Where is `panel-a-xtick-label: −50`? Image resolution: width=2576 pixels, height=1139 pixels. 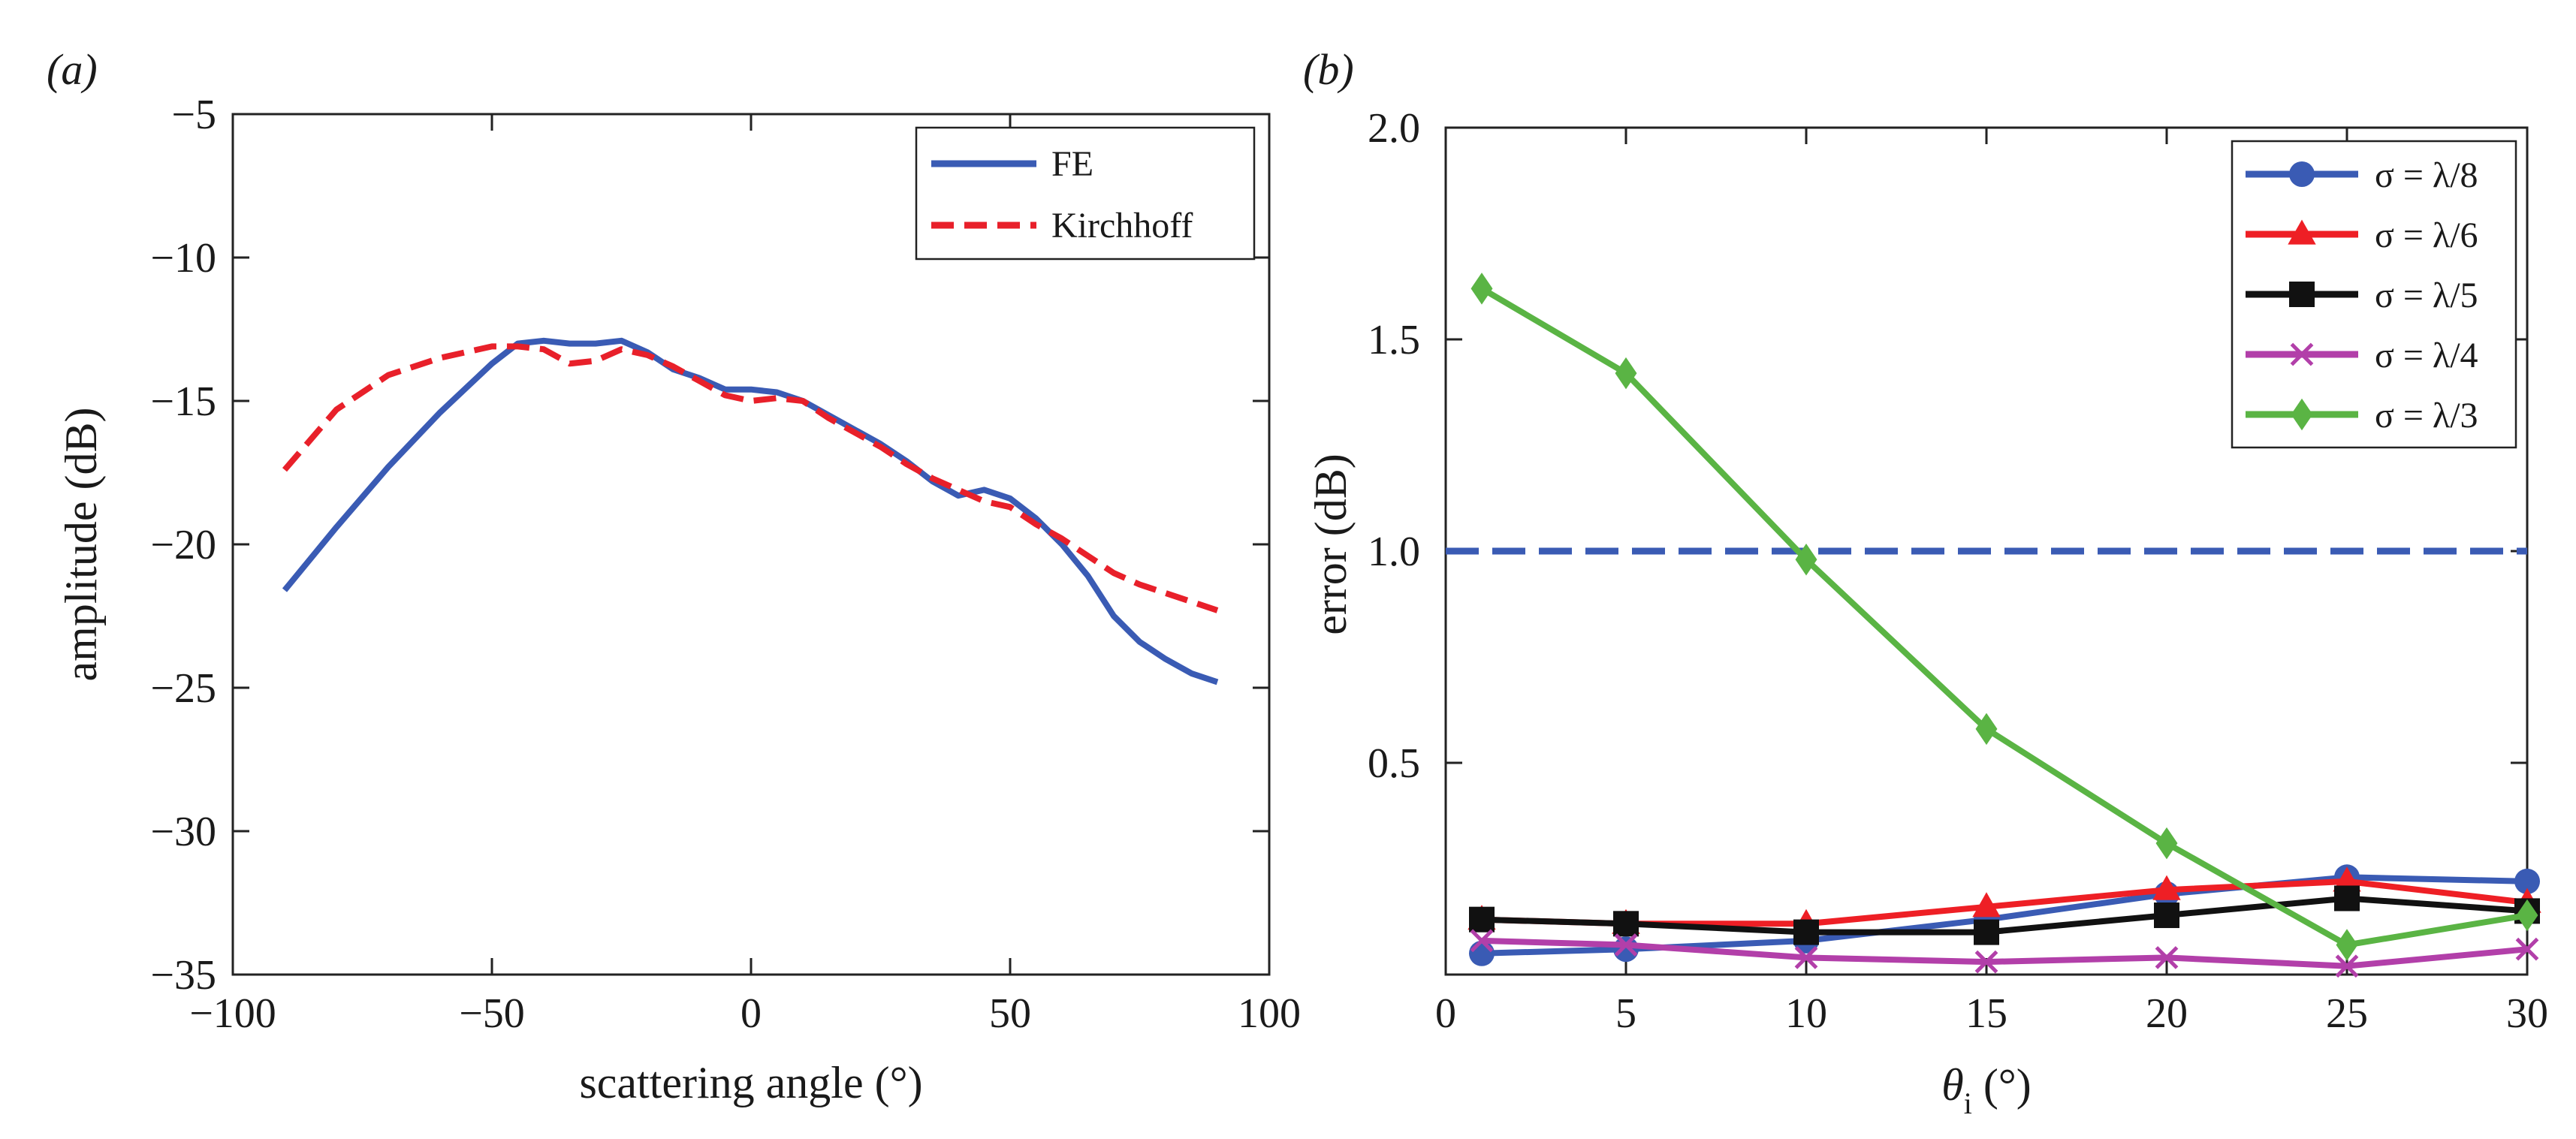 panel-a-xtick-label: −50 is located at coordinates (492, 1014).